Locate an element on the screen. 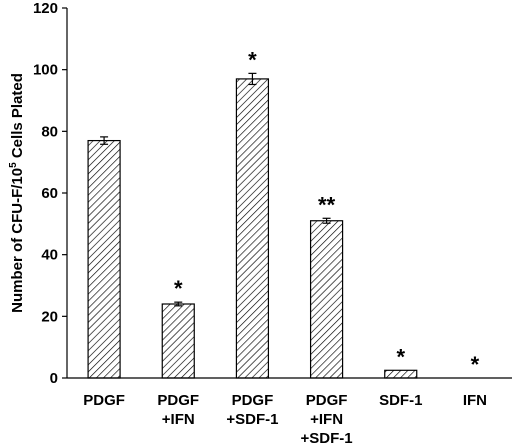  y-axis-title-group: Number of CFU-F/105 Cells Plated is located at coordinates (17, 193).